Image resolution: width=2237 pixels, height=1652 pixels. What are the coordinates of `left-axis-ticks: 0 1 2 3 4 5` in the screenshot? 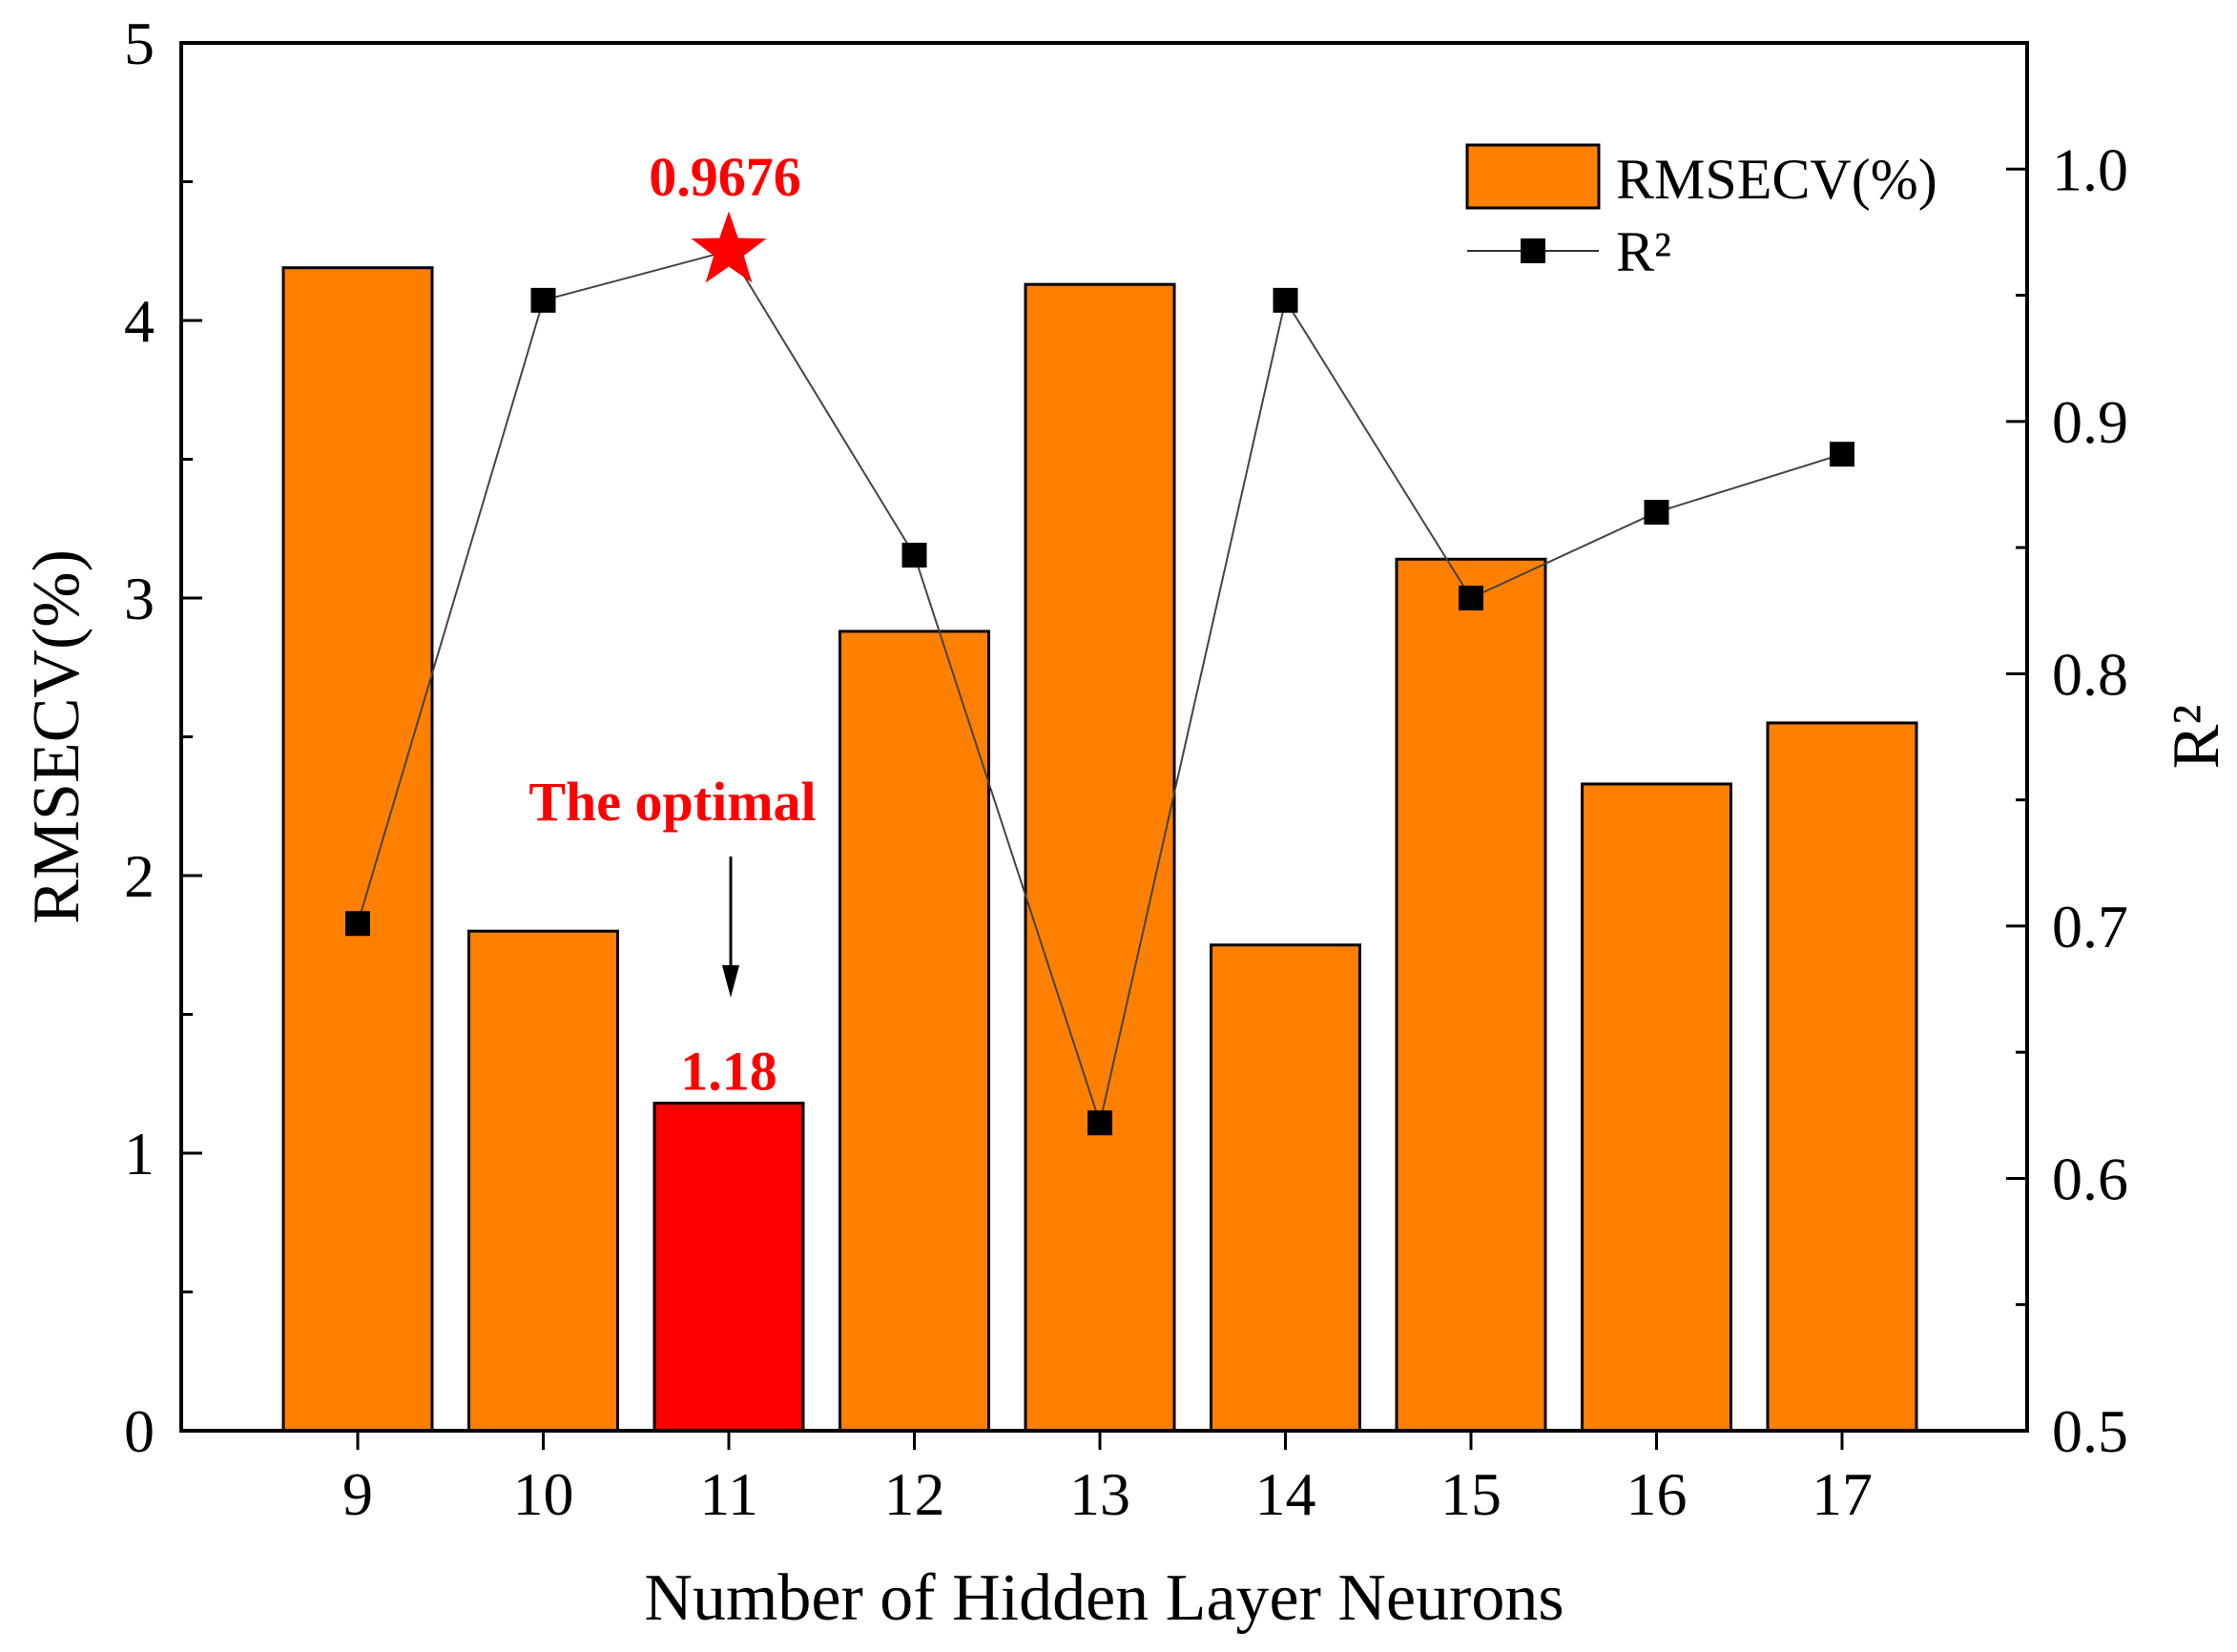 It's located at (163, 737).